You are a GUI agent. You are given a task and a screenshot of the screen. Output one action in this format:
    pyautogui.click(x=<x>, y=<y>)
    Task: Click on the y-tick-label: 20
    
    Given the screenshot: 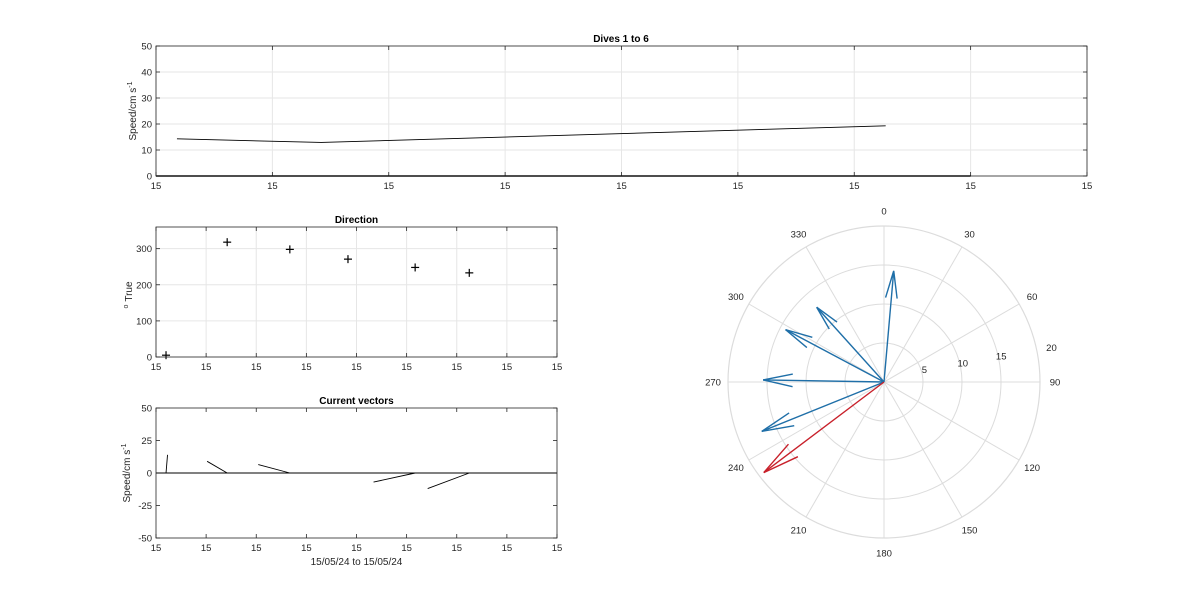 What is the action you would take?
    pyautogui.click(x=146, y=125)
    